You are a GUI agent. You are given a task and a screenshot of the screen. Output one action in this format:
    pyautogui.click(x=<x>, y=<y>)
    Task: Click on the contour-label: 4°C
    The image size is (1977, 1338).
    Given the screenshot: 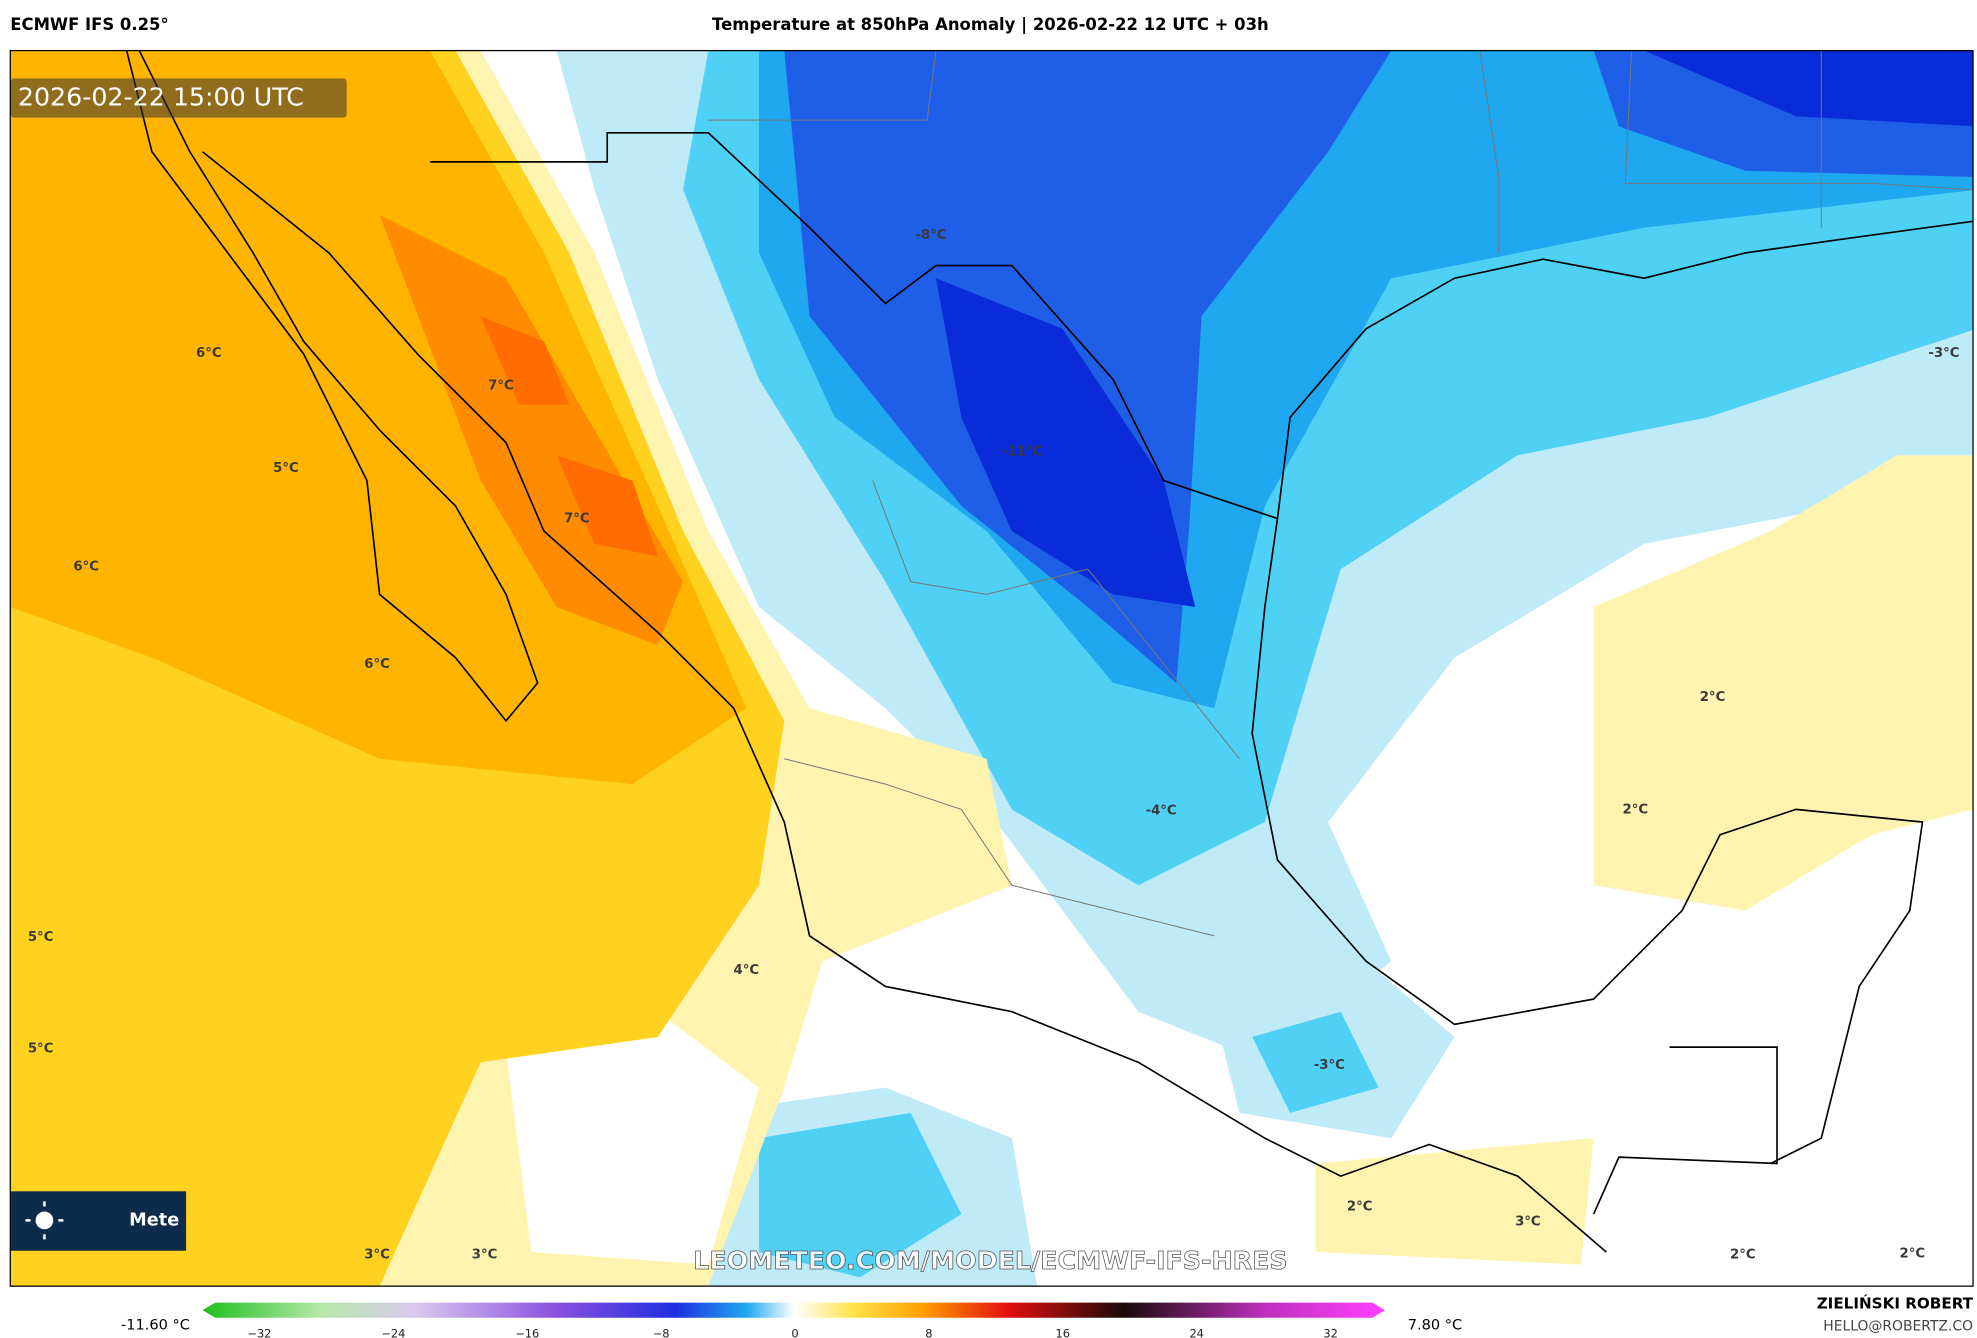 What is the action you would take?
    pyautogui.click(x=747, y=970)
    